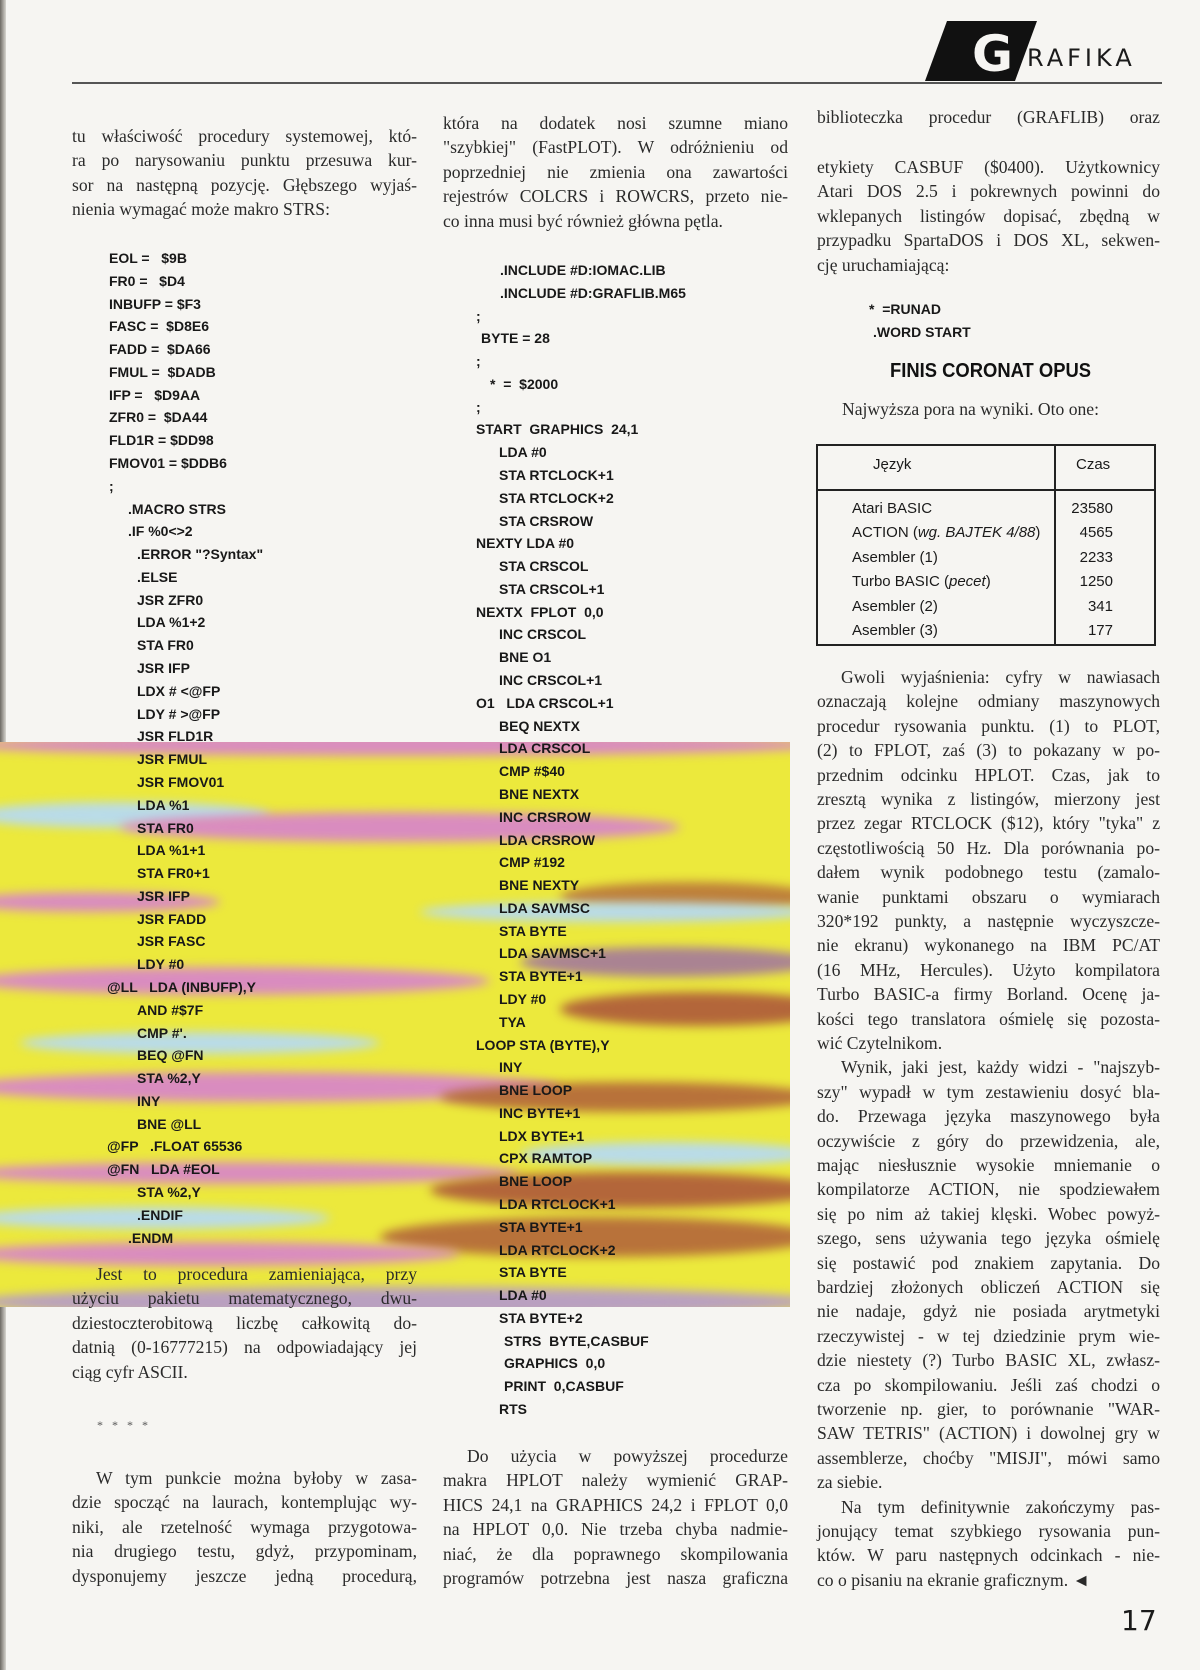 The width and height of the screenshot is (1200, 1670). What do you see at coordinates (244, 1347) in the screenshot?
I see `text-line: datnią (0-16777215) na odpowiadający jej` at bounding box center [244, 1347].